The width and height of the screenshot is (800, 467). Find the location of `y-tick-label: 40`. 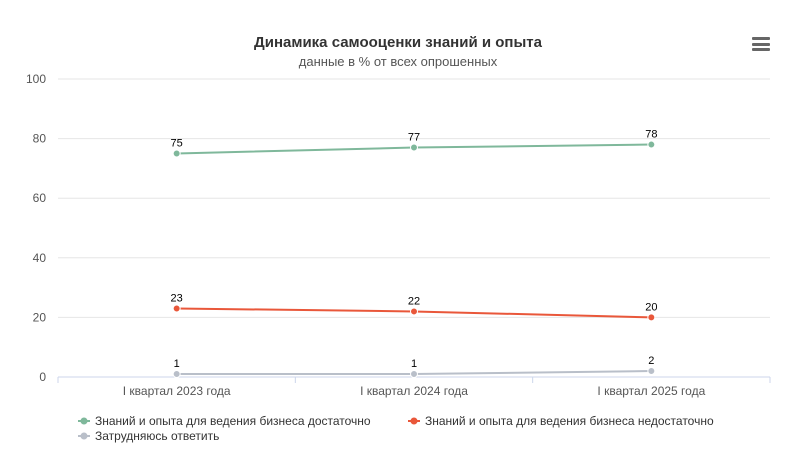

y-tick-label: 40 is located at coordinates (40, 258).